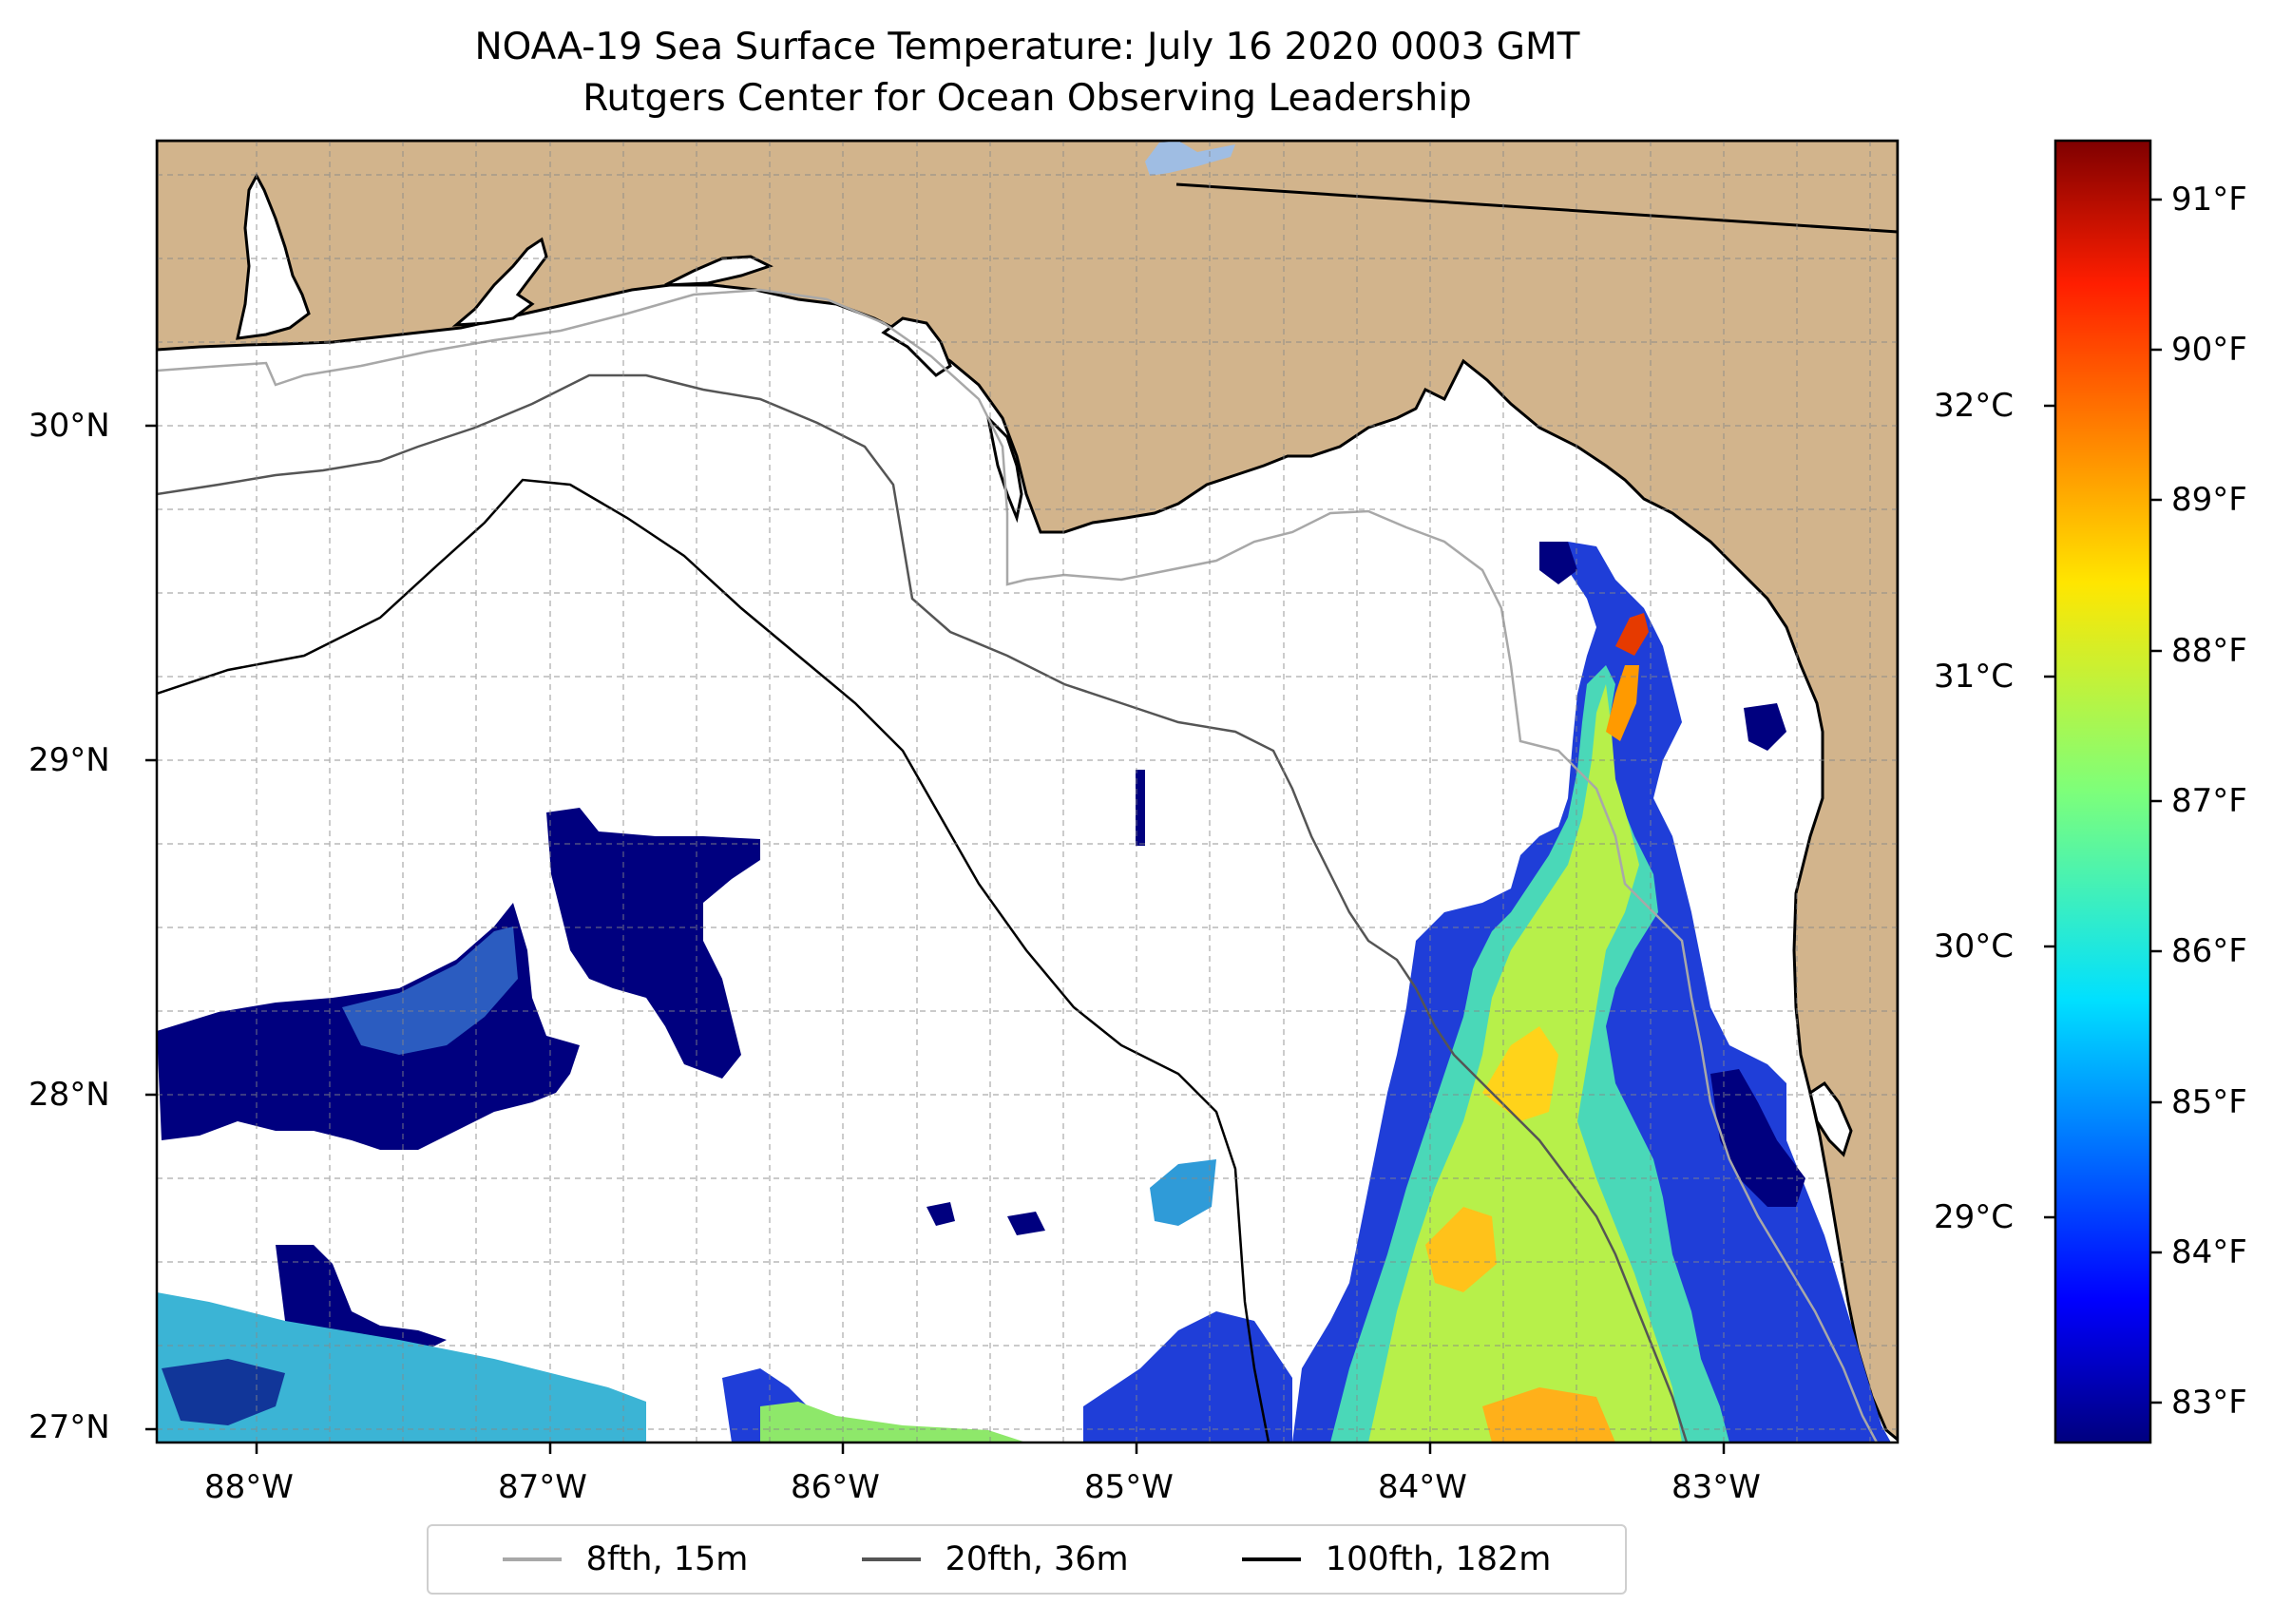 The height and width of the screenshot is (1624, 2292). What do you see at coordinates (835, 1487) in the screenshot?
I see `lon-tick-label: 86°W` at bounding box center [835, 1487].